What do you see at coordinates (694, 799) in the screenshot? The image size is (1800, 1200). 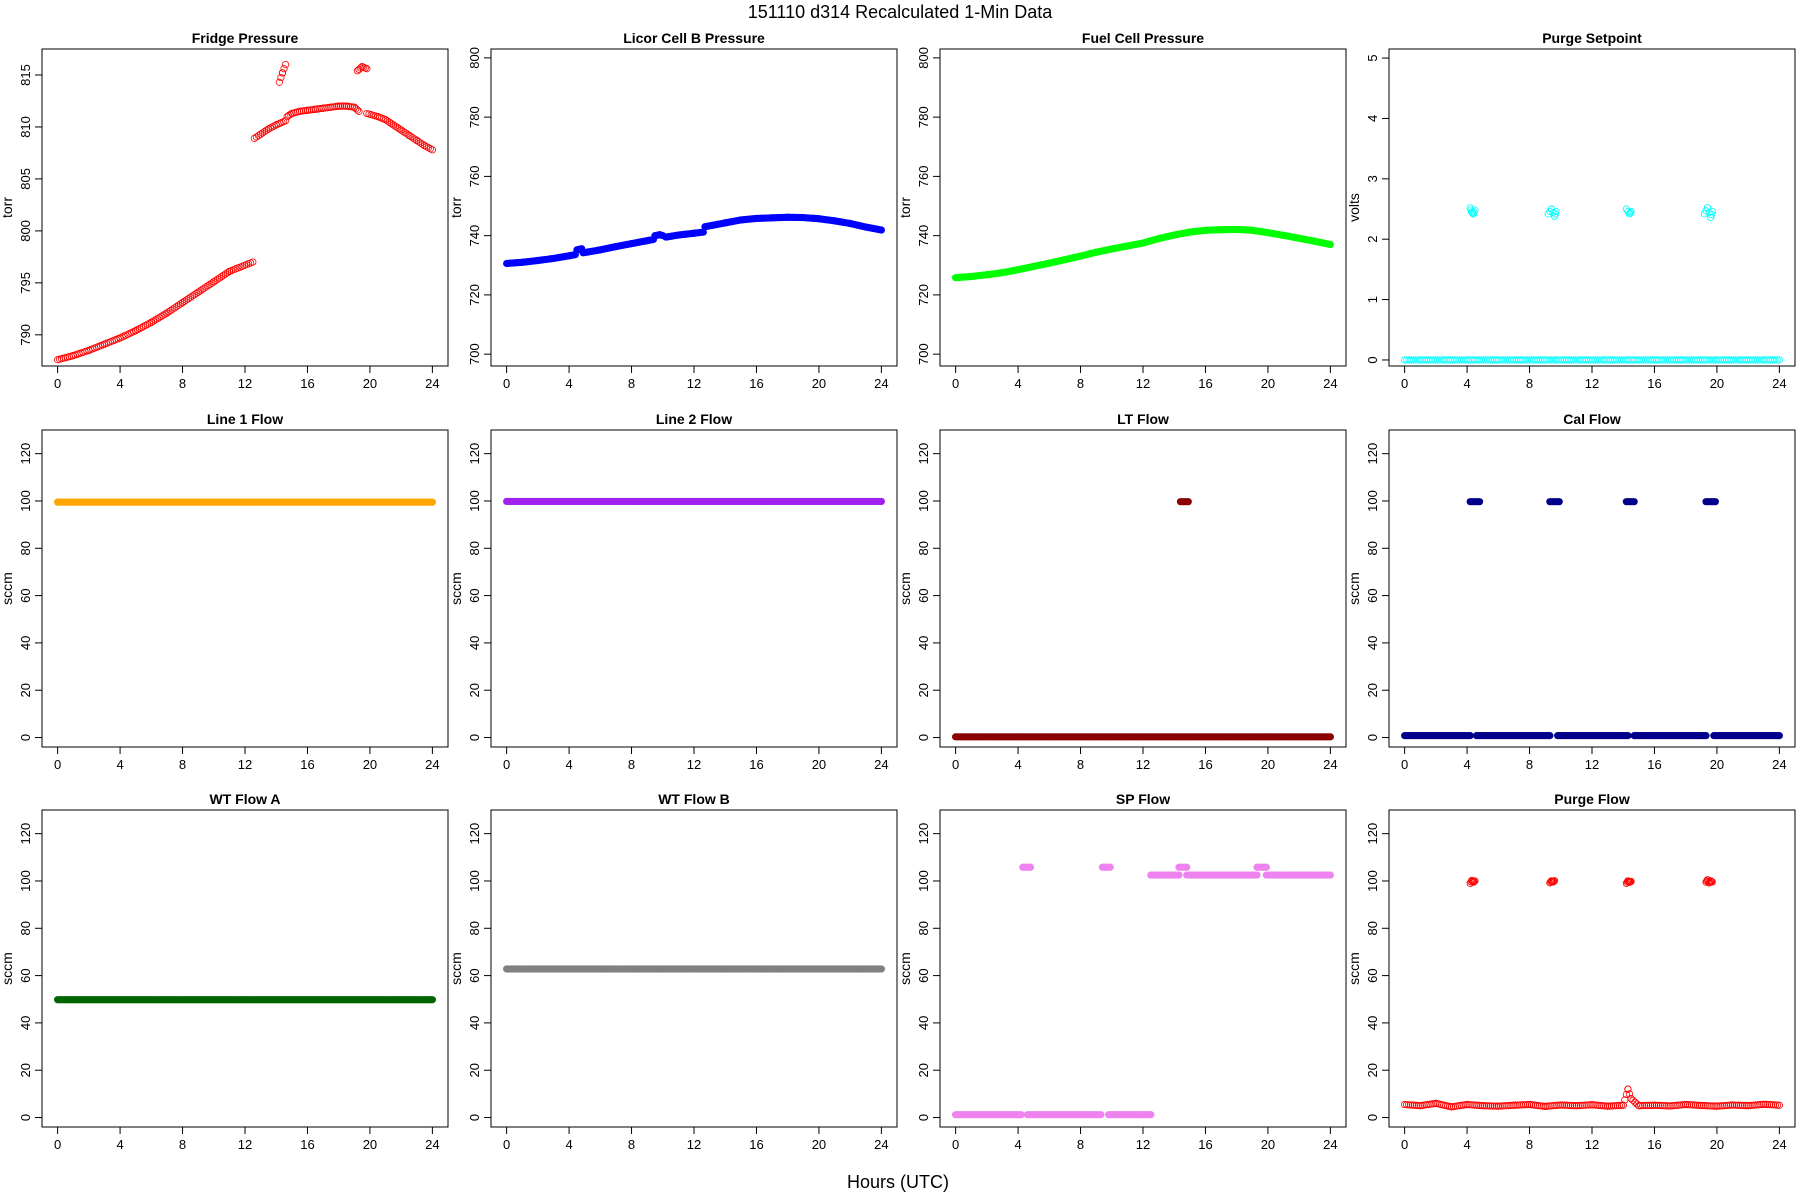 I see `panel-title: WT Flow B` at bounding box center [694, 799].